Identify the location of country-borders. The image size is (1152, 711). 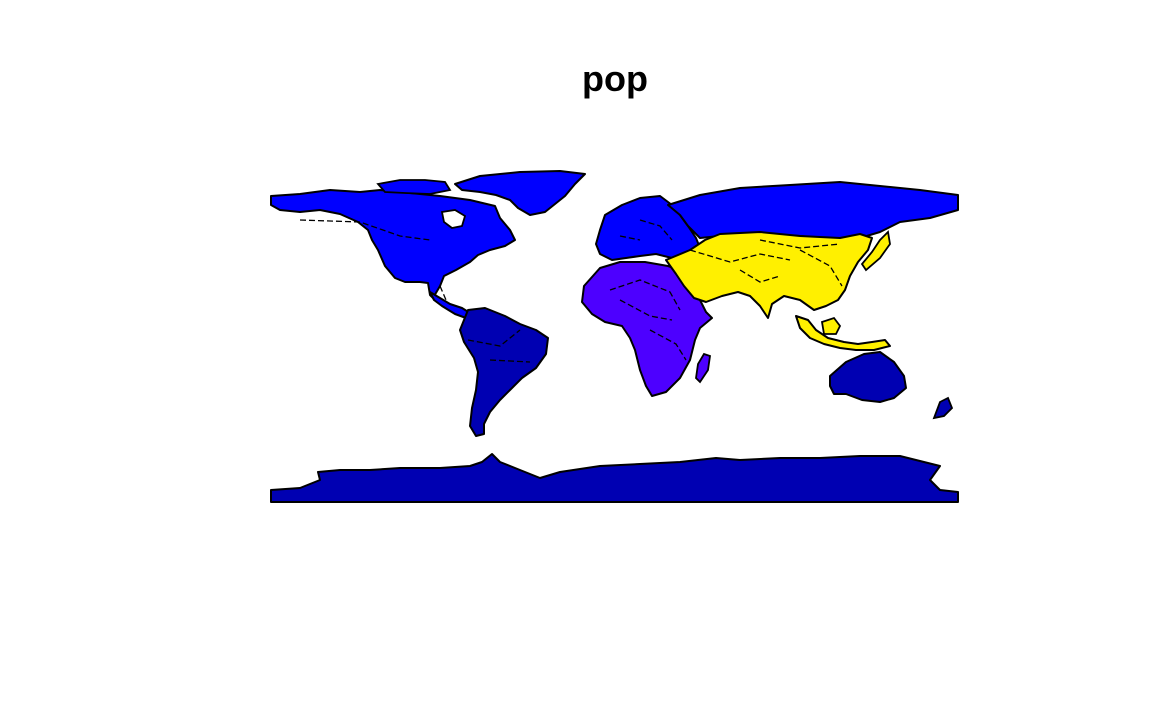
(571, 291).